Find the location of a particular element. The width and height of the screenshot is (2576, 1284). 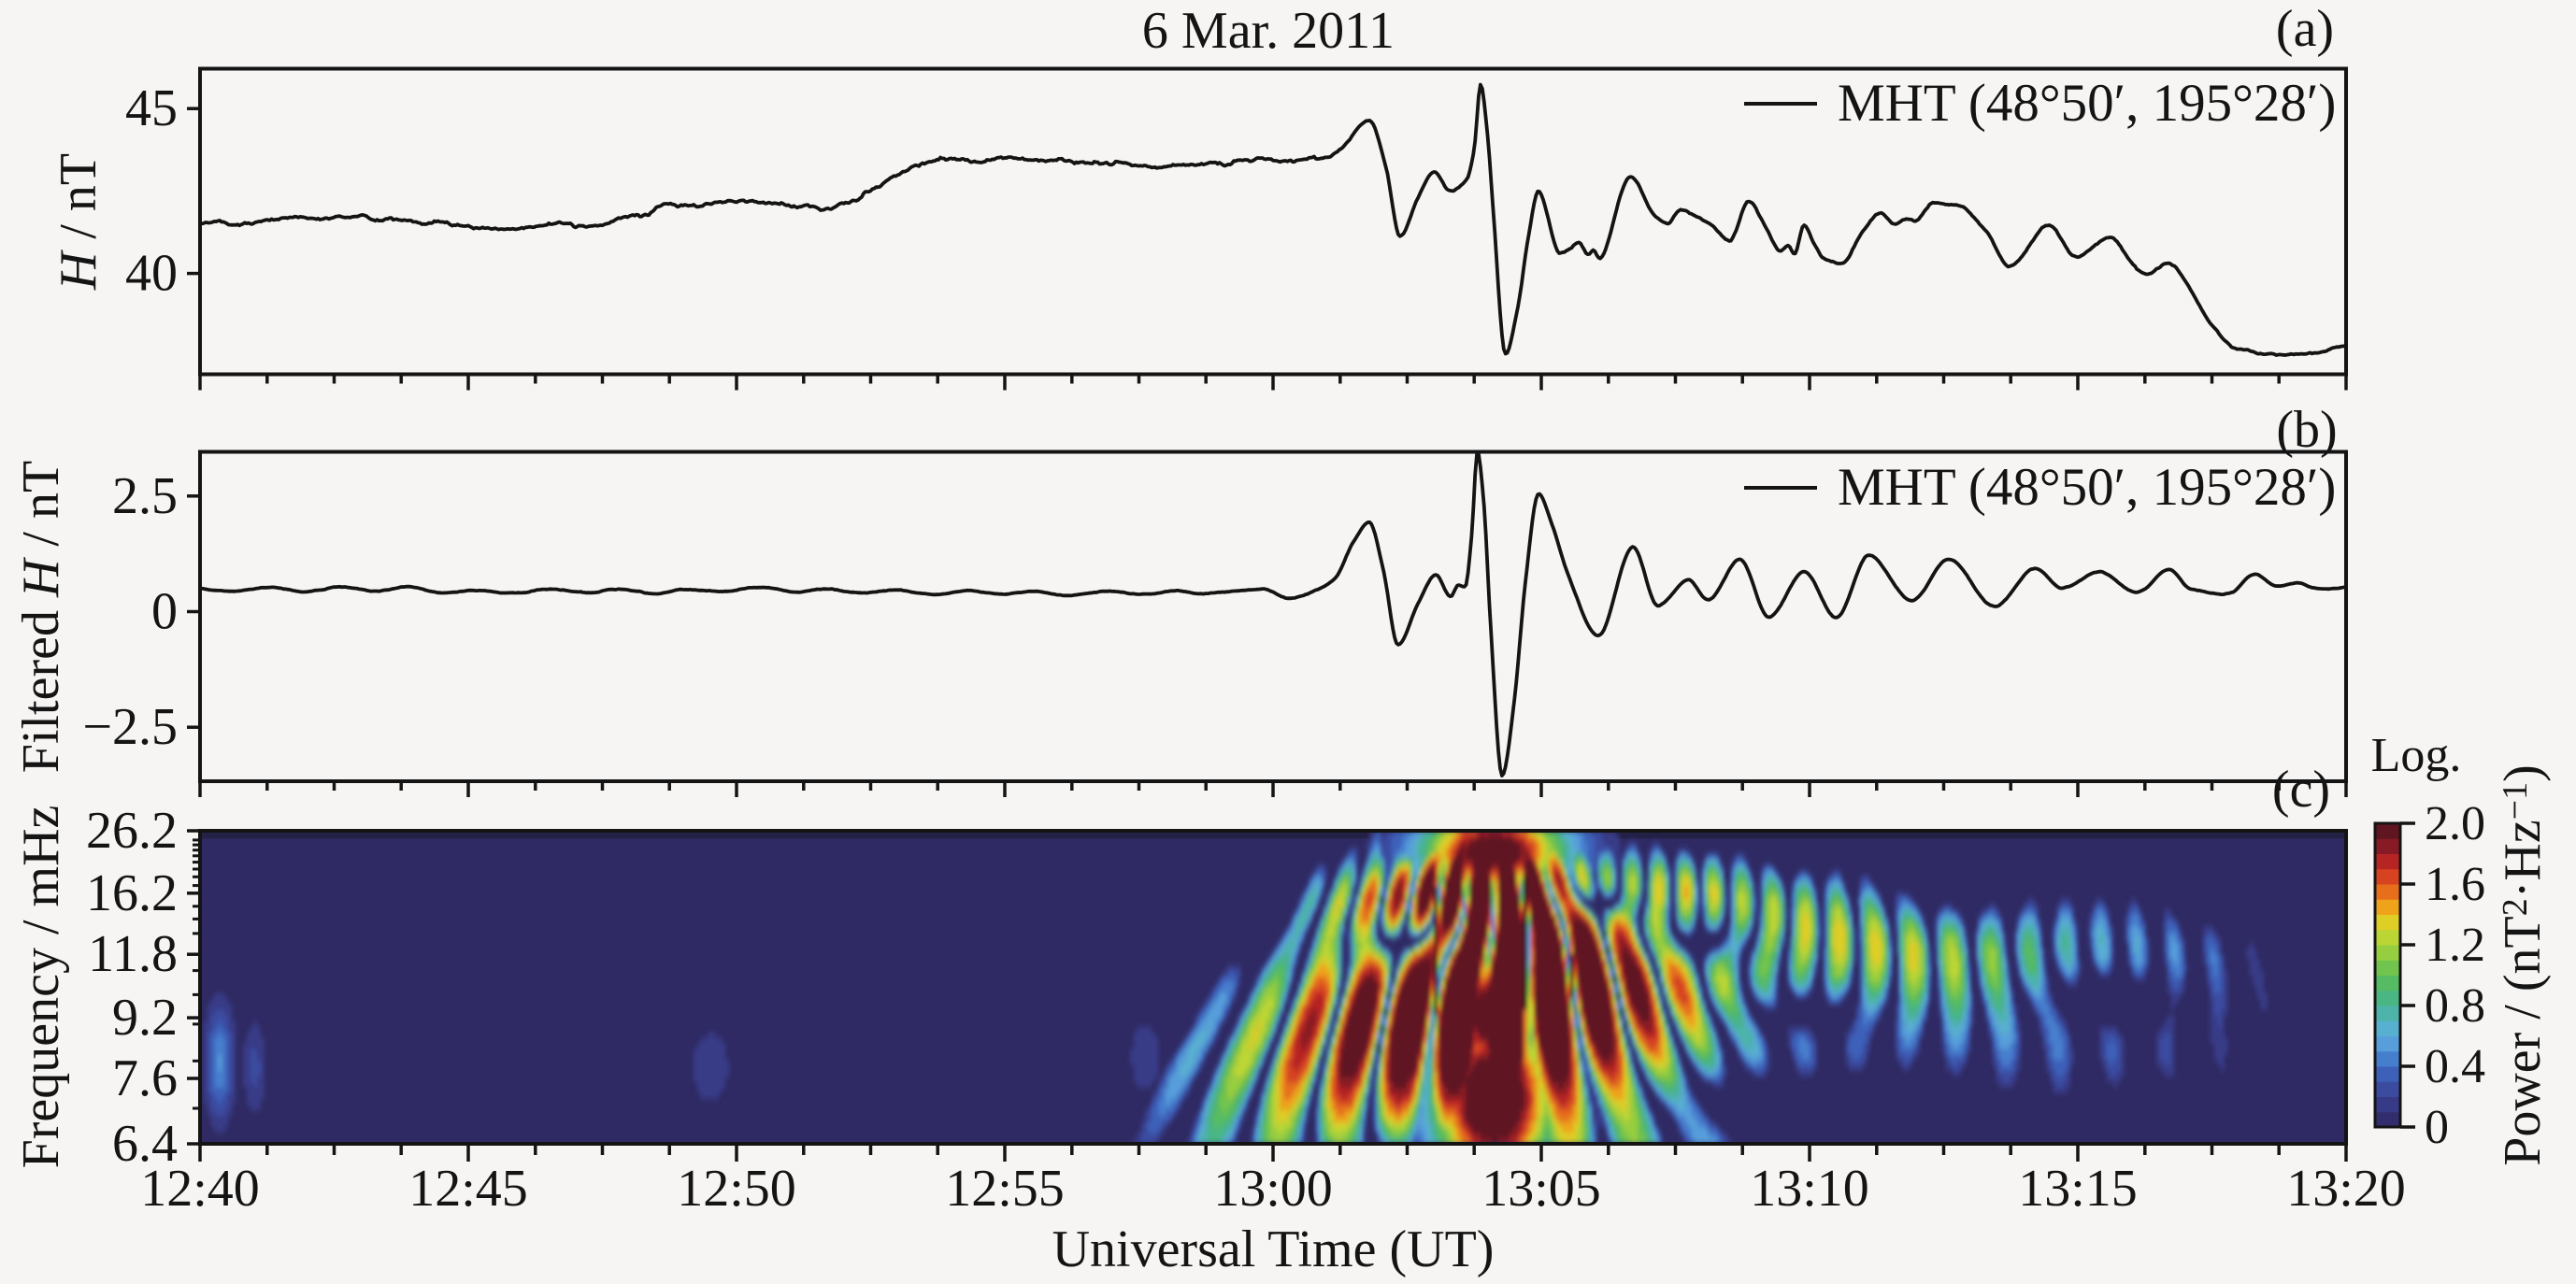

svg-text: 13:20 is located at coordinates (2346, 1189).